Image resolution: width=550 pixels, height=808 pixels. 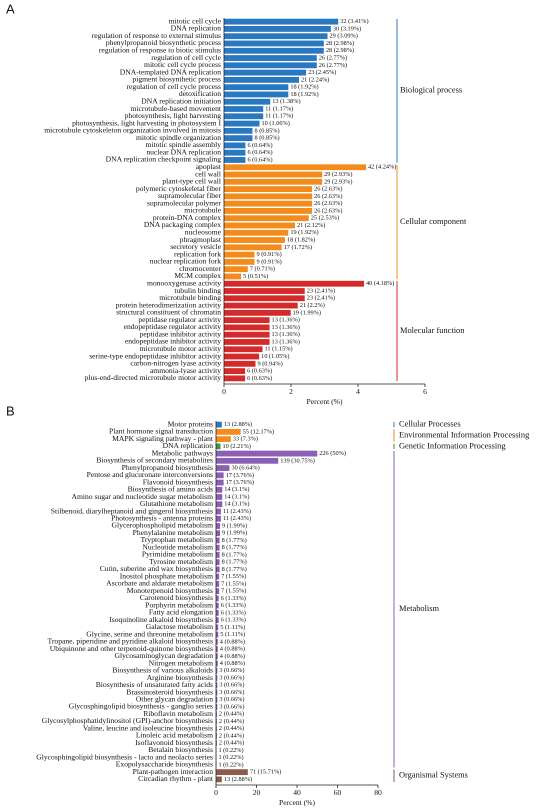 What do you see at coordinates (201, 239) in the screenshot?
I see `category-label: phragmoplast` at bounding box center [201, 239].